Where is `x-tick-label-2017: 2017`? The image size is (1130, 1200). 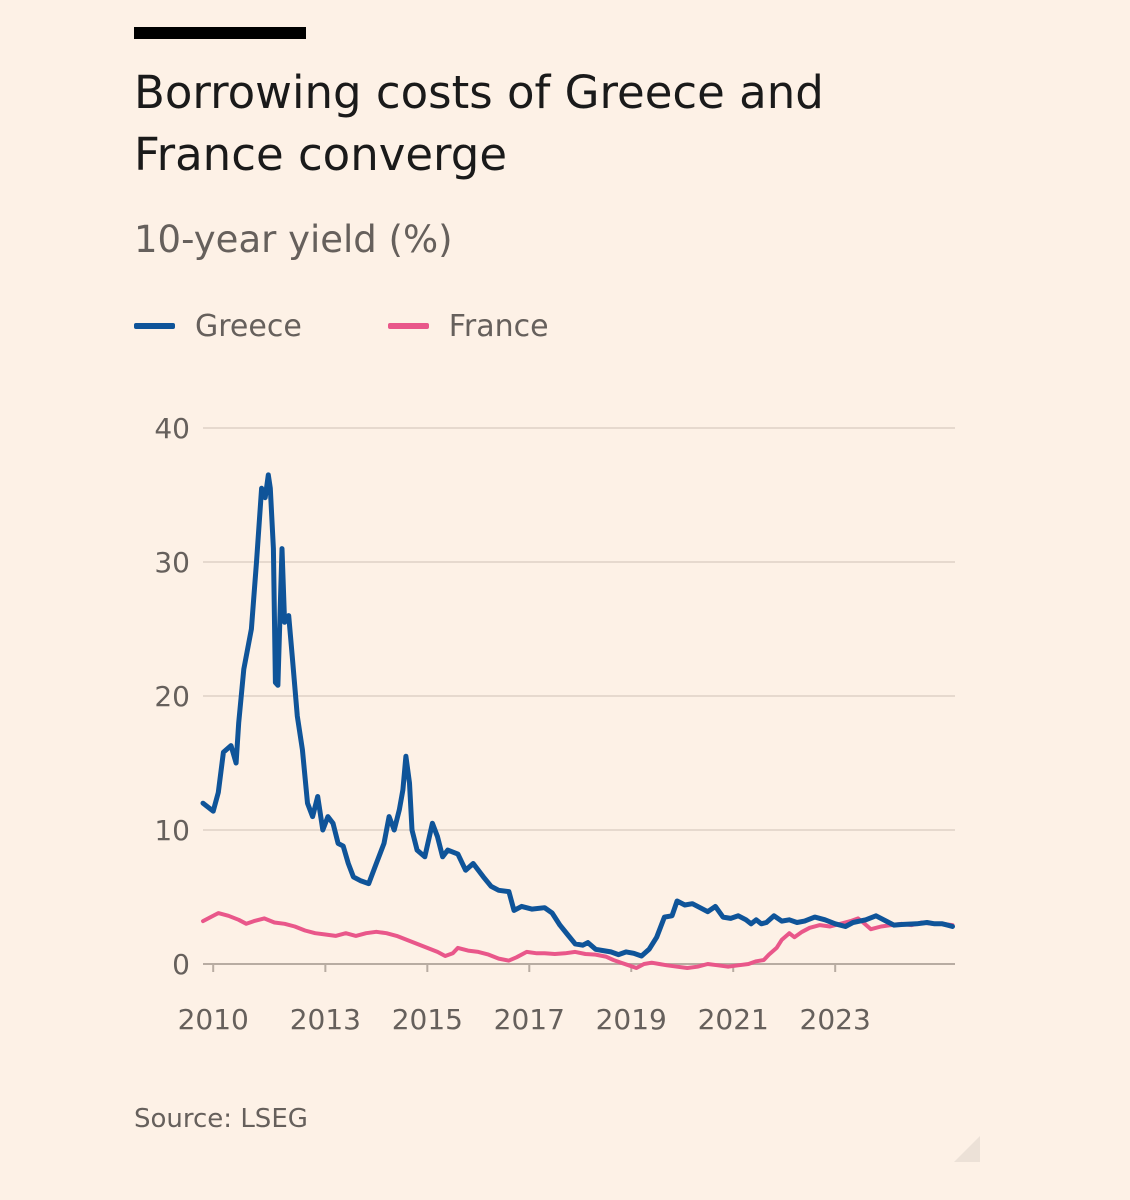
x-tick-label-2017: 2017 is located at coordinates (529, 1019).